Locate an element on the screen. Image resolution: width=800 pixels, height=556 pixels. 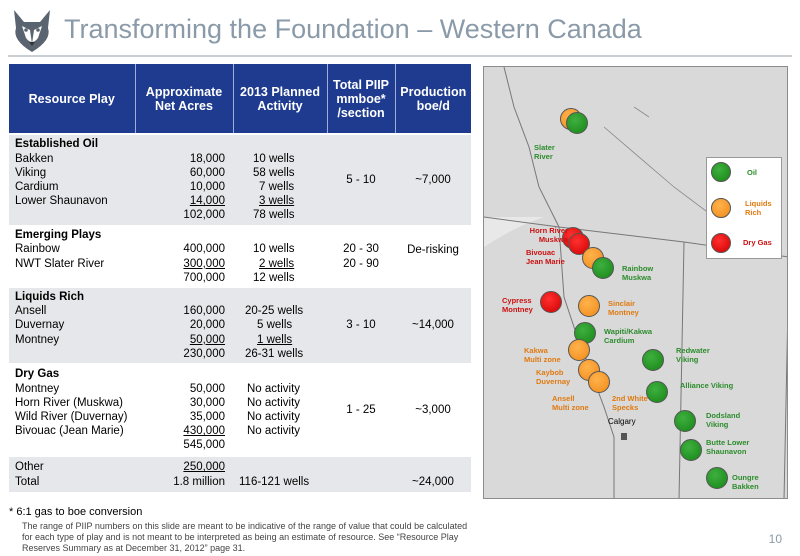
play-name: Viking is located at coordinates (31, 172).